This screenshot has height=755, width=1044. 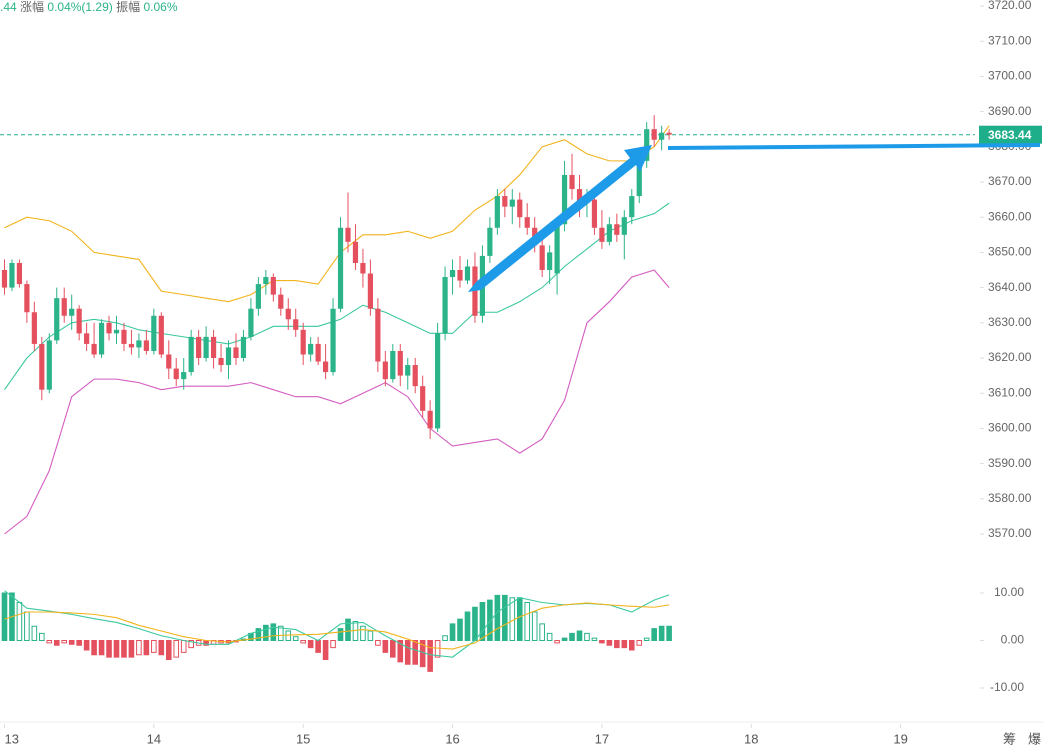 What do you see at coordinates (154, 738) in the screenshot?
I see `x-tick-label: 14` at bounding box center [154, 738].